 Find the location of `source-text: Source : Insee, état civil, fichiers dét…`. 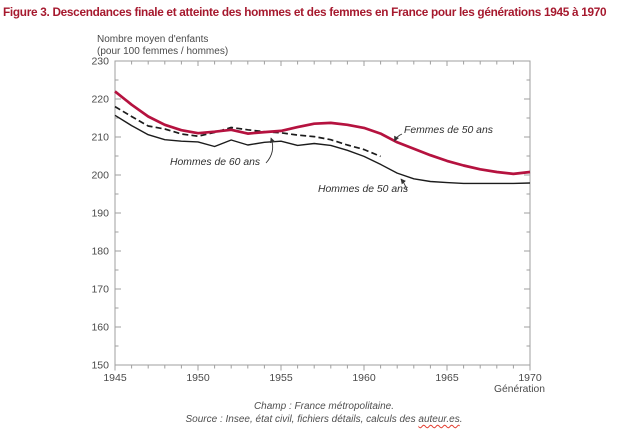

source-text: Source : Insee, état civil, fichiers dét… is located at coordinates (302, 419).